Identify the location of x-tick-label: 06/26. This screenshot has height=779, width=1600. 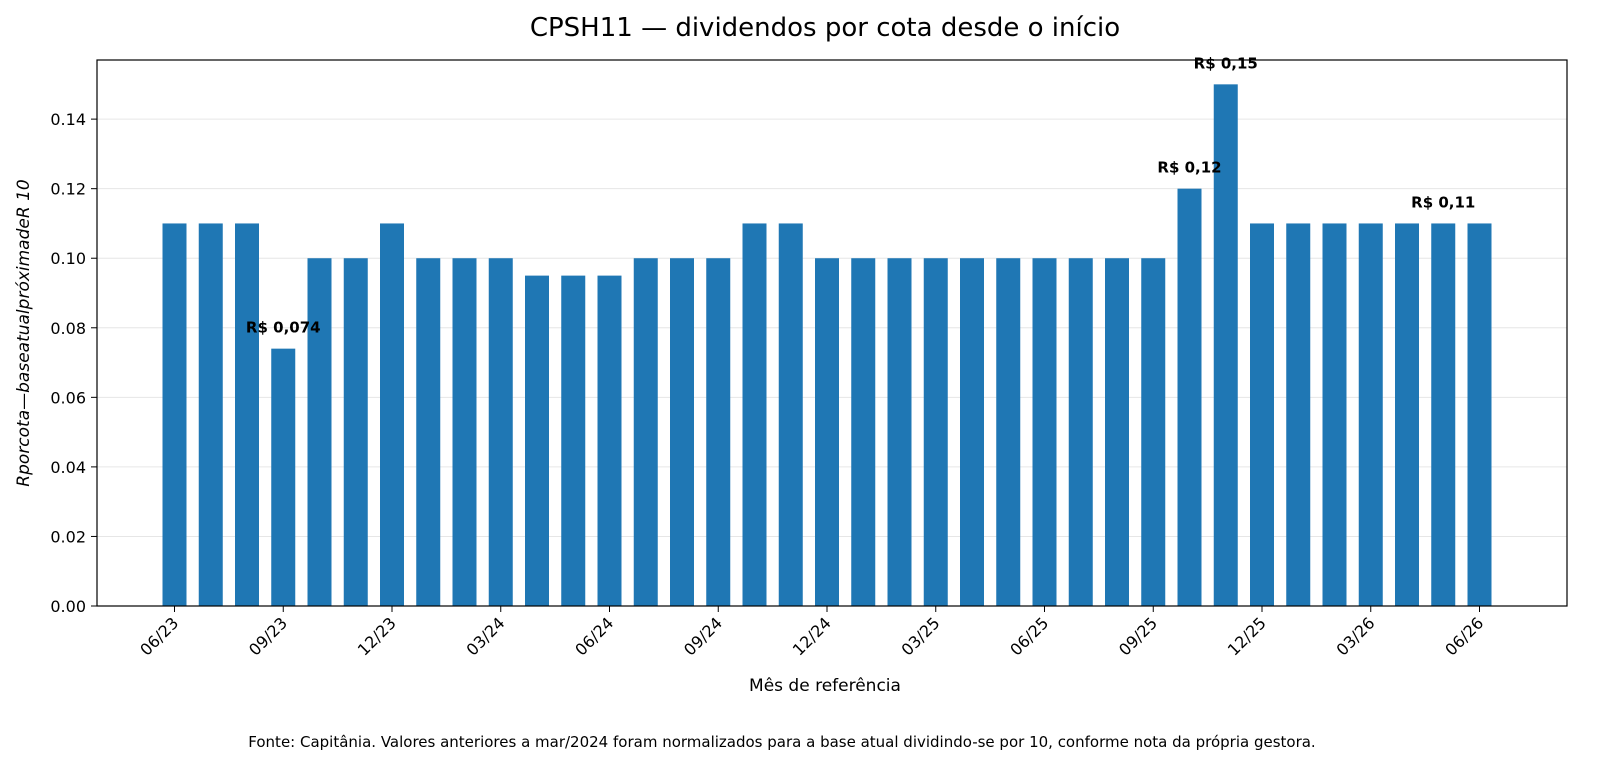
(1464, 636).